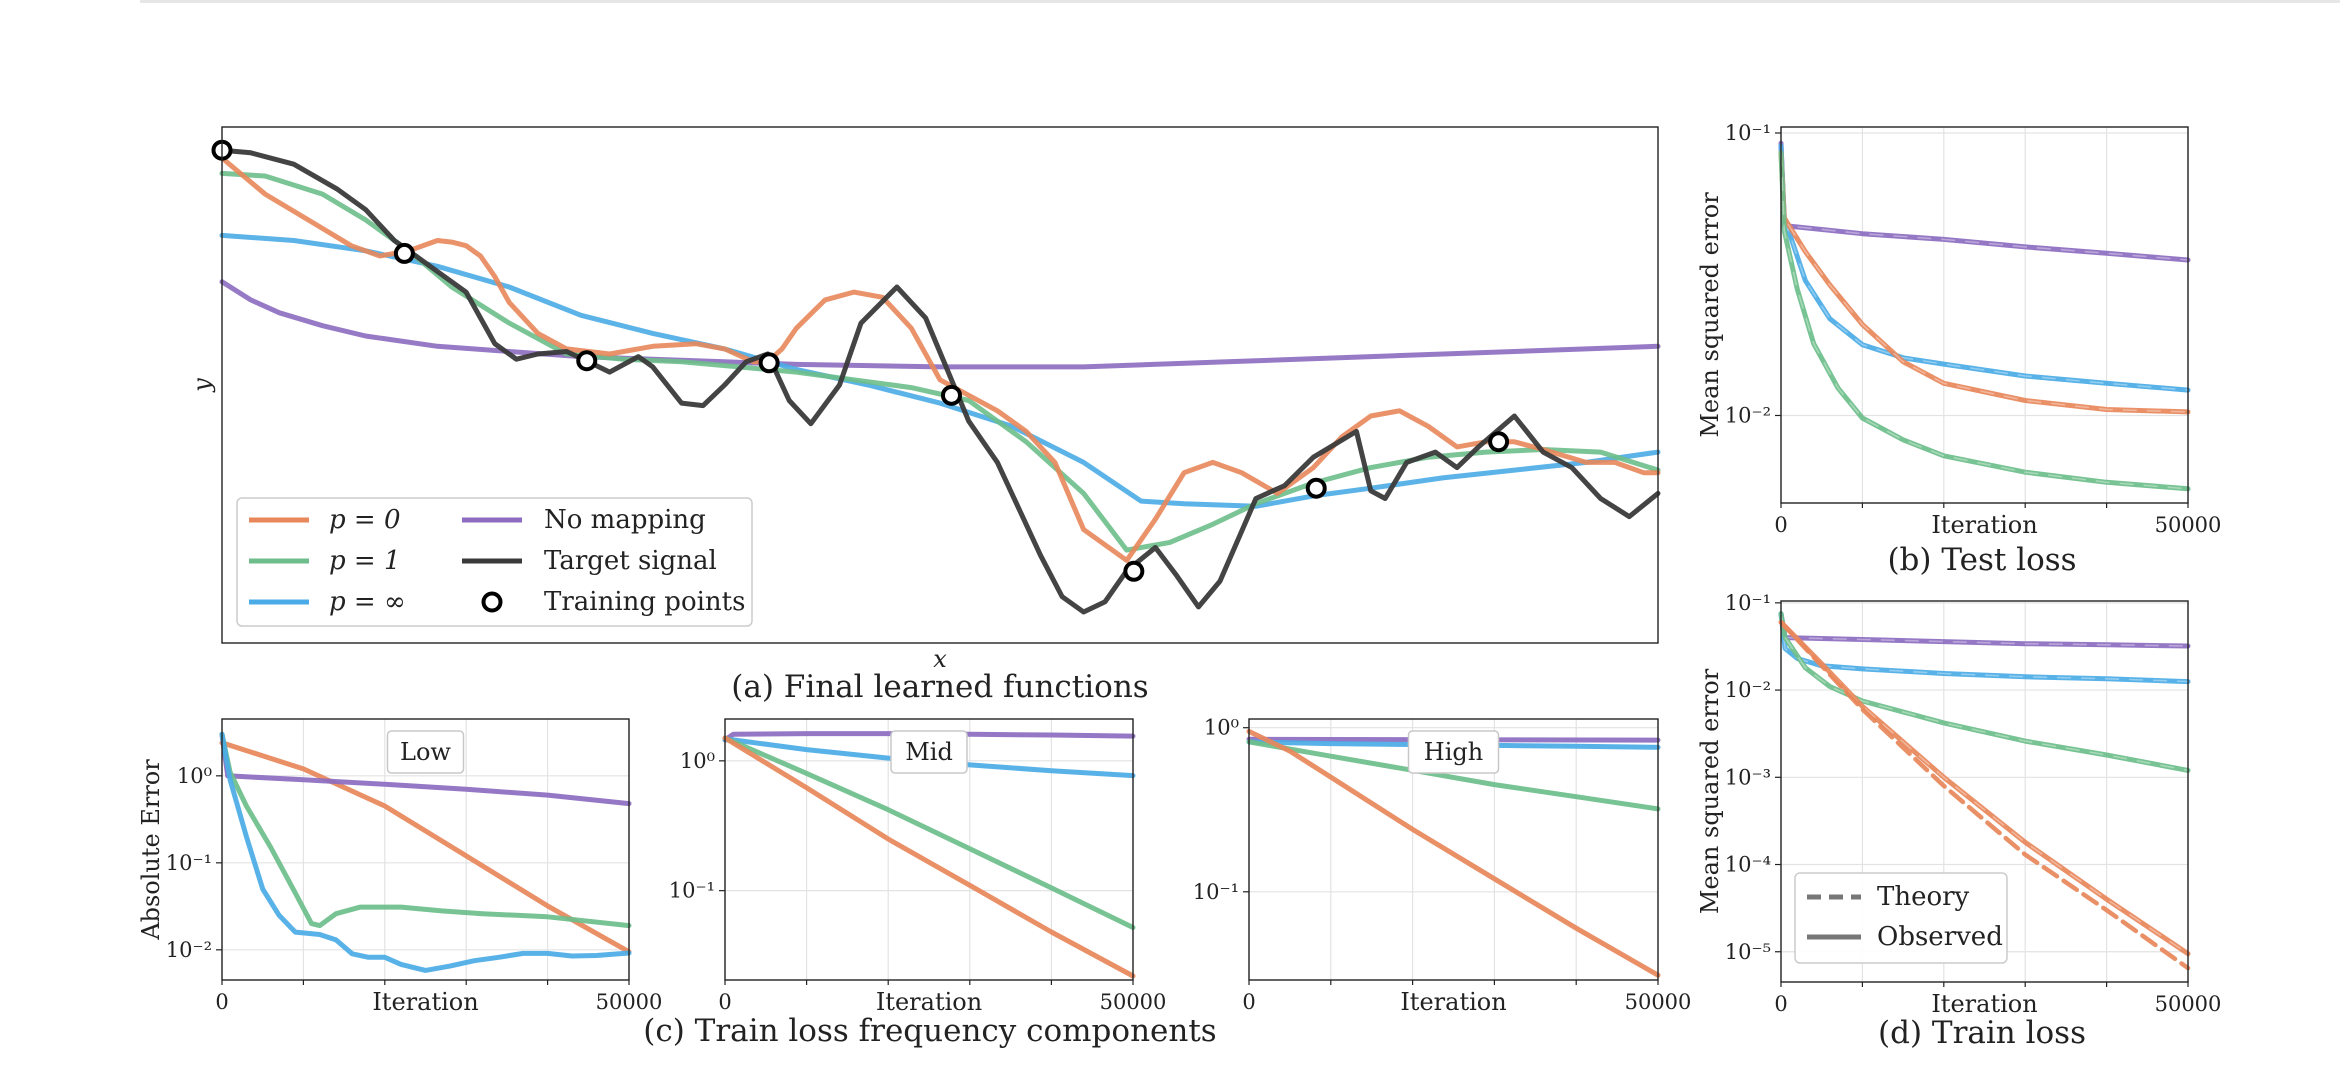  What do you see at coordinates (625, 520) in the screenshot?
I see `legend-label: No mapping` at bounding box center [625, 520].